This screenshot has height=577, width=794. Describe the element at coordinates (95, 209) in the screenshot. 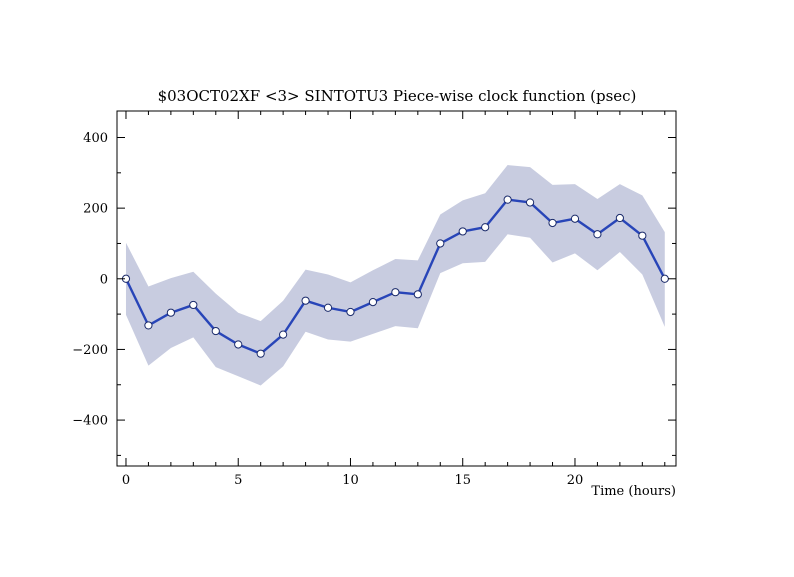

I see `y-tick-label: 200` at that location.